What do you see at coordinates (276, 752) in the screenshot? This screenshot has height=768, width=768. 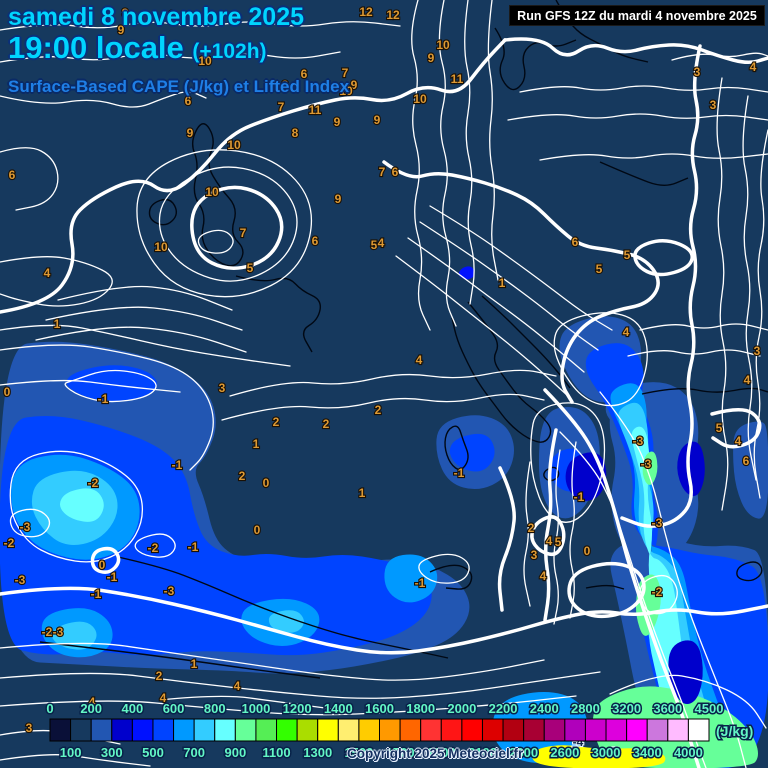 I see `scale-tick-label: 1100` at bounding box center [276, 752].